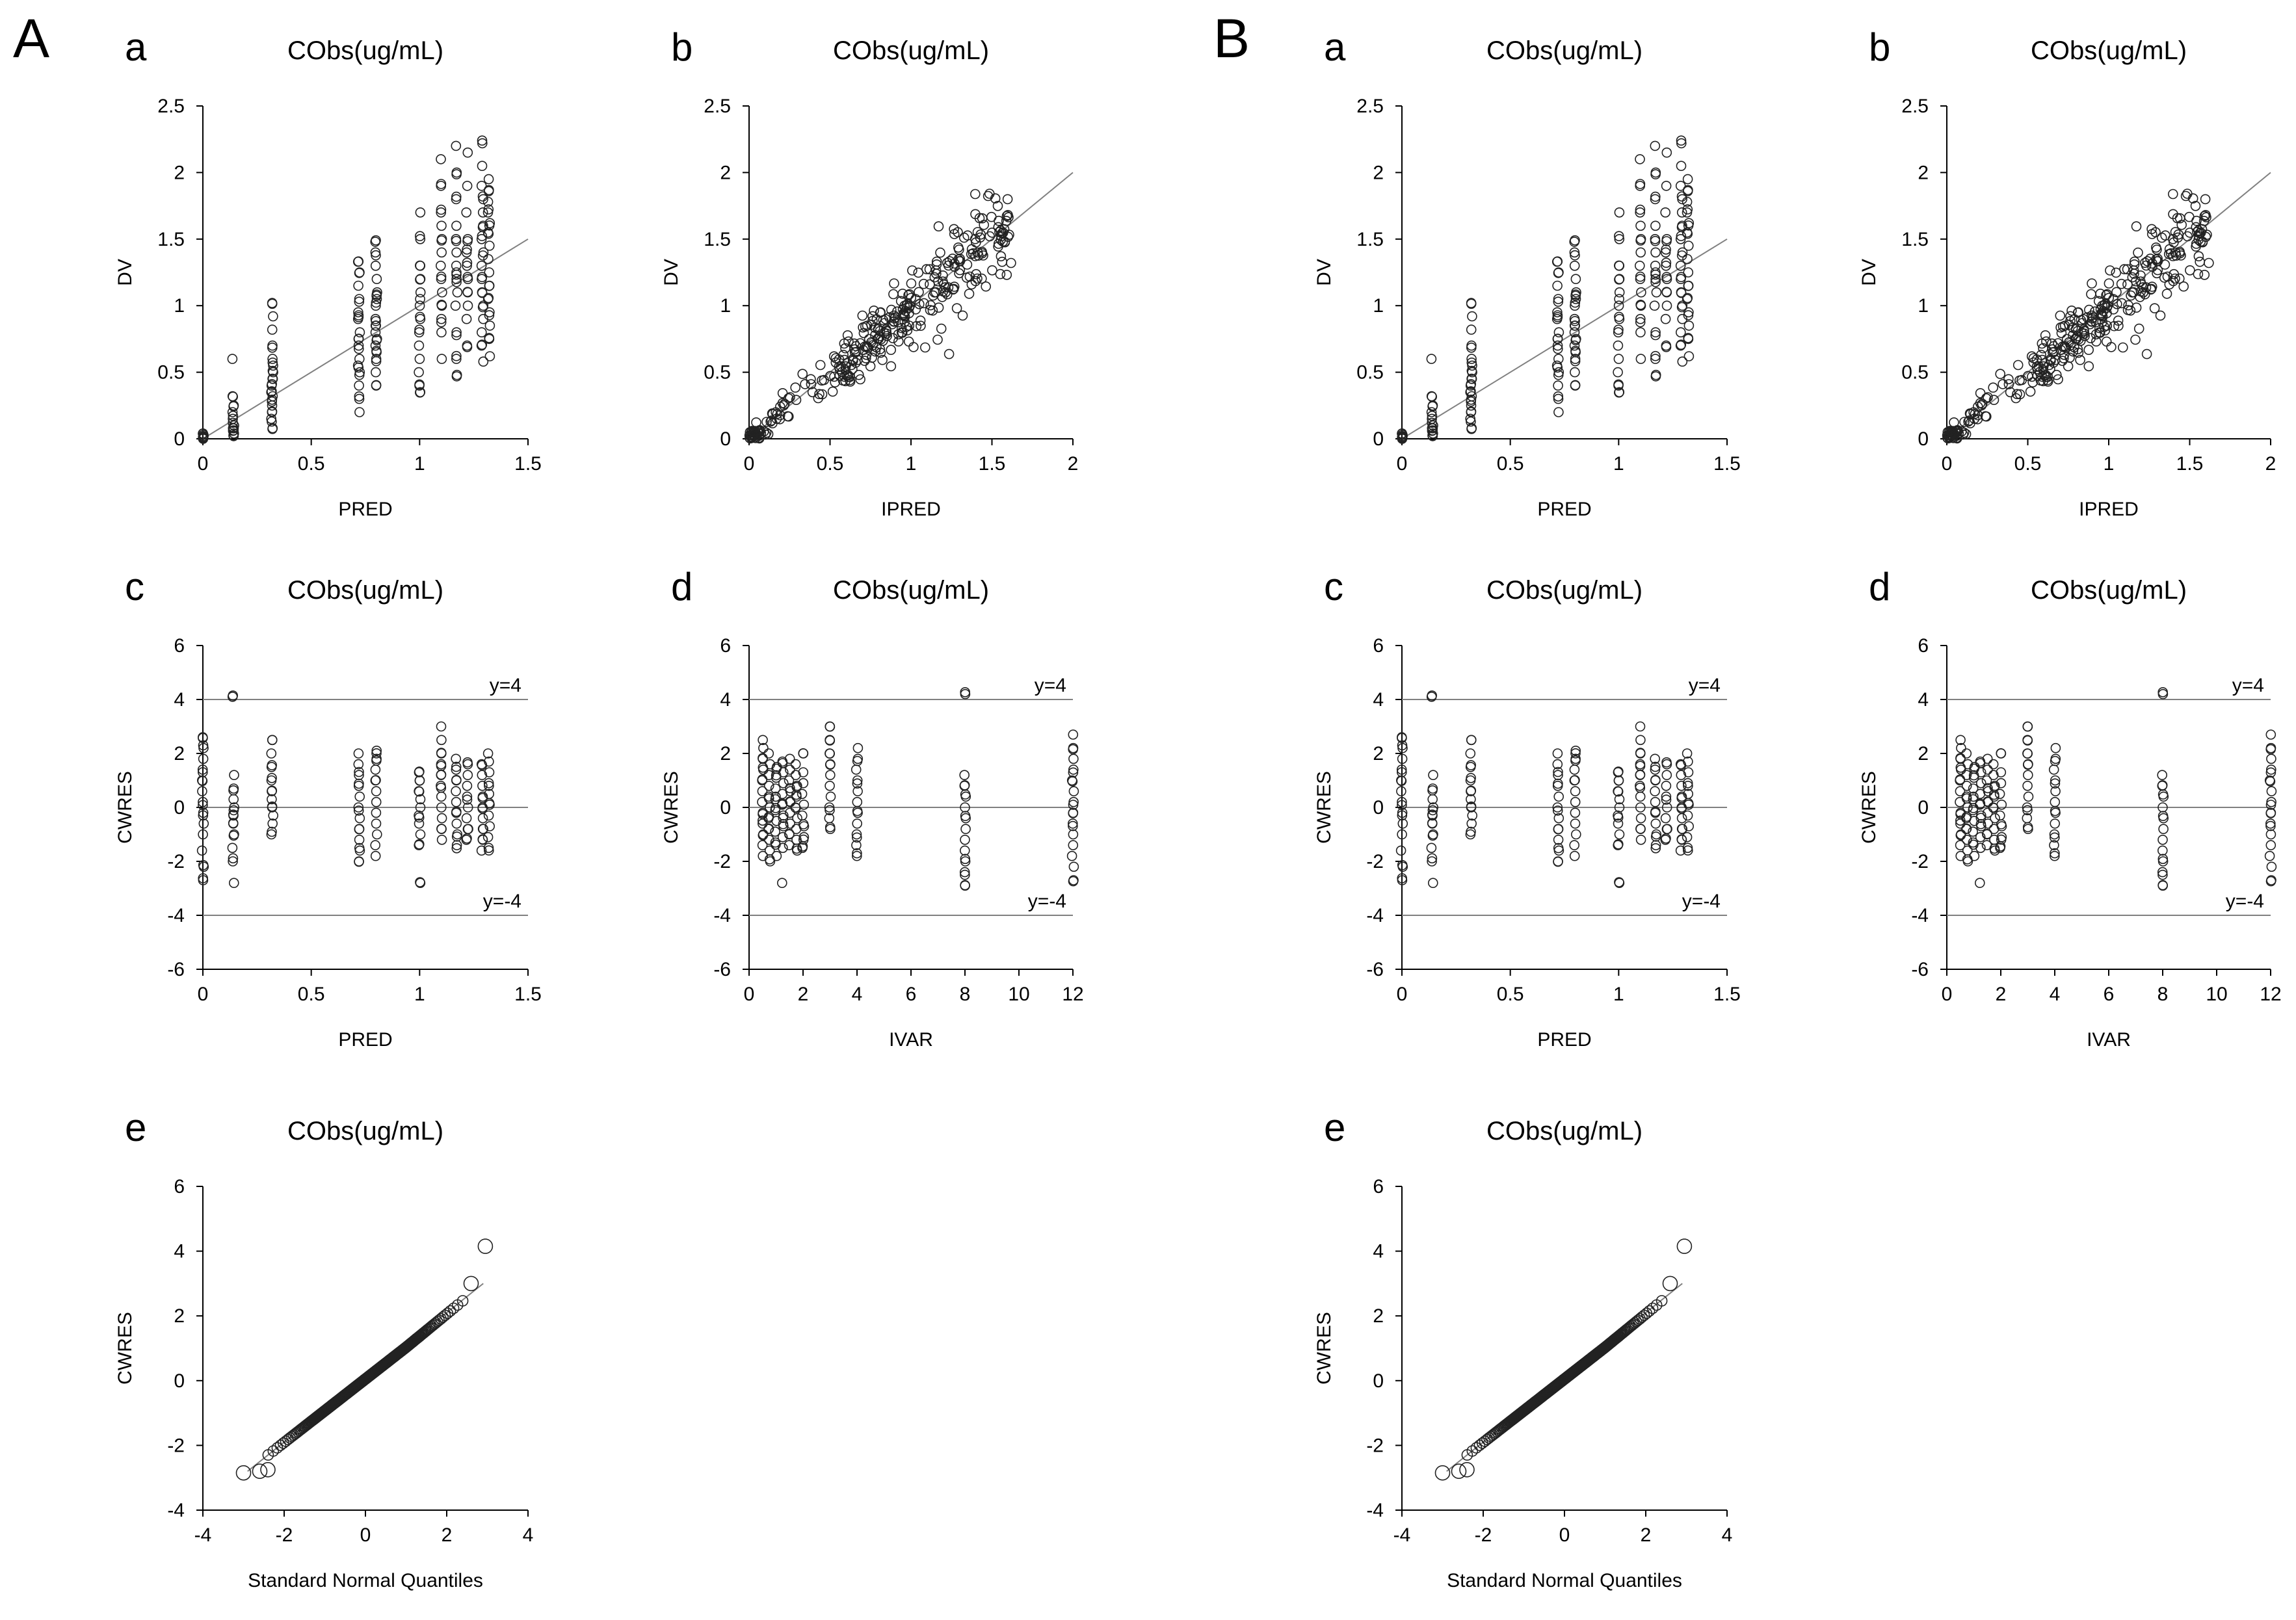 This screenshot has width=2296, height=1620. Describe the element at coordinates (1647, 1535) in the screenshot. I see `x-tick-label: 2` at that location.